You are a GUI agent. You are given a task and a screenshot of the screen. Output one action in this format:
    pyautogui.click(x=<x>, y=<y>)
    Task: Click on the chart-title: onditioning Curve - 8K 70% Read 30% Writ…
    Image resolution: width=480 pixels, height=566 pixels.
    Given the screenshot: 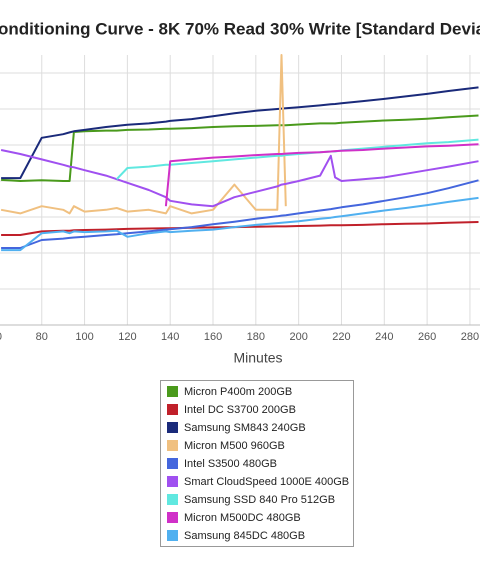 What is the action you would take?
    pyautogui.click(x=240, y=28)
    